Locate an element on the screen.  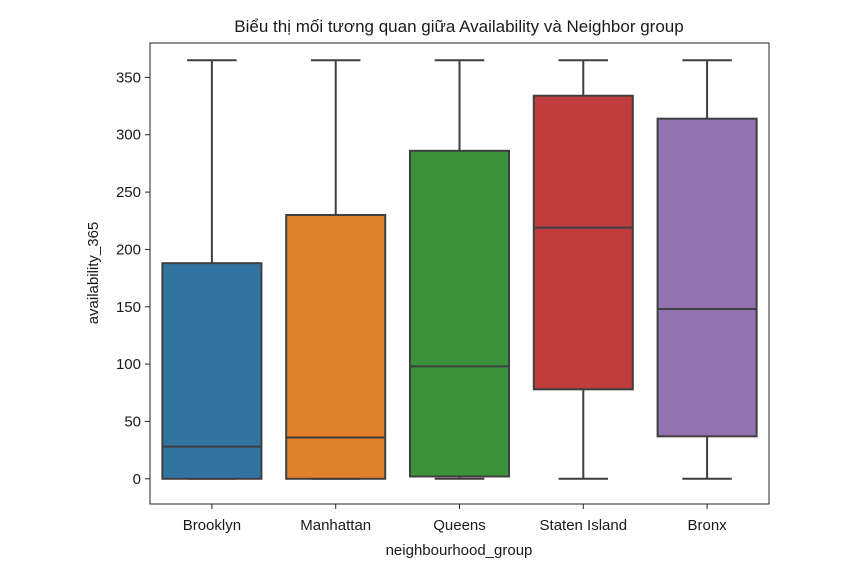
y-tick-label: 50 is located at coordinates (132, 421).